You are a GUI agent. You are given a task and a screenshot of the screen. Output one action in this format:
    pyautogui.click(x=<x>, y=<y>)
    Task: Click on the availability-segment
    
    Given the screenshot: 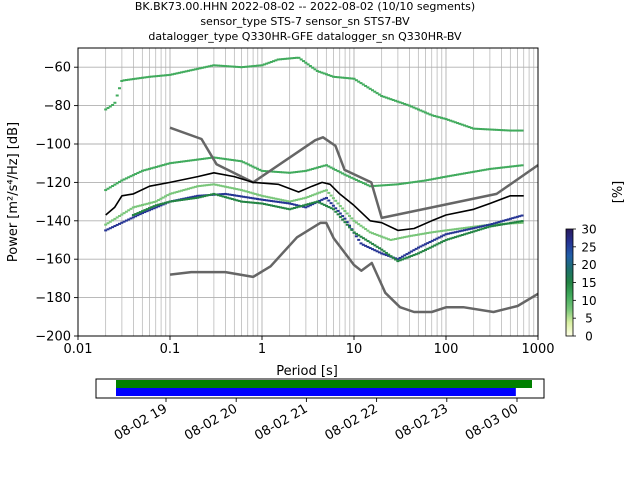 What is the action you would take?
    pyautogui.click(x=316, y=392)
    